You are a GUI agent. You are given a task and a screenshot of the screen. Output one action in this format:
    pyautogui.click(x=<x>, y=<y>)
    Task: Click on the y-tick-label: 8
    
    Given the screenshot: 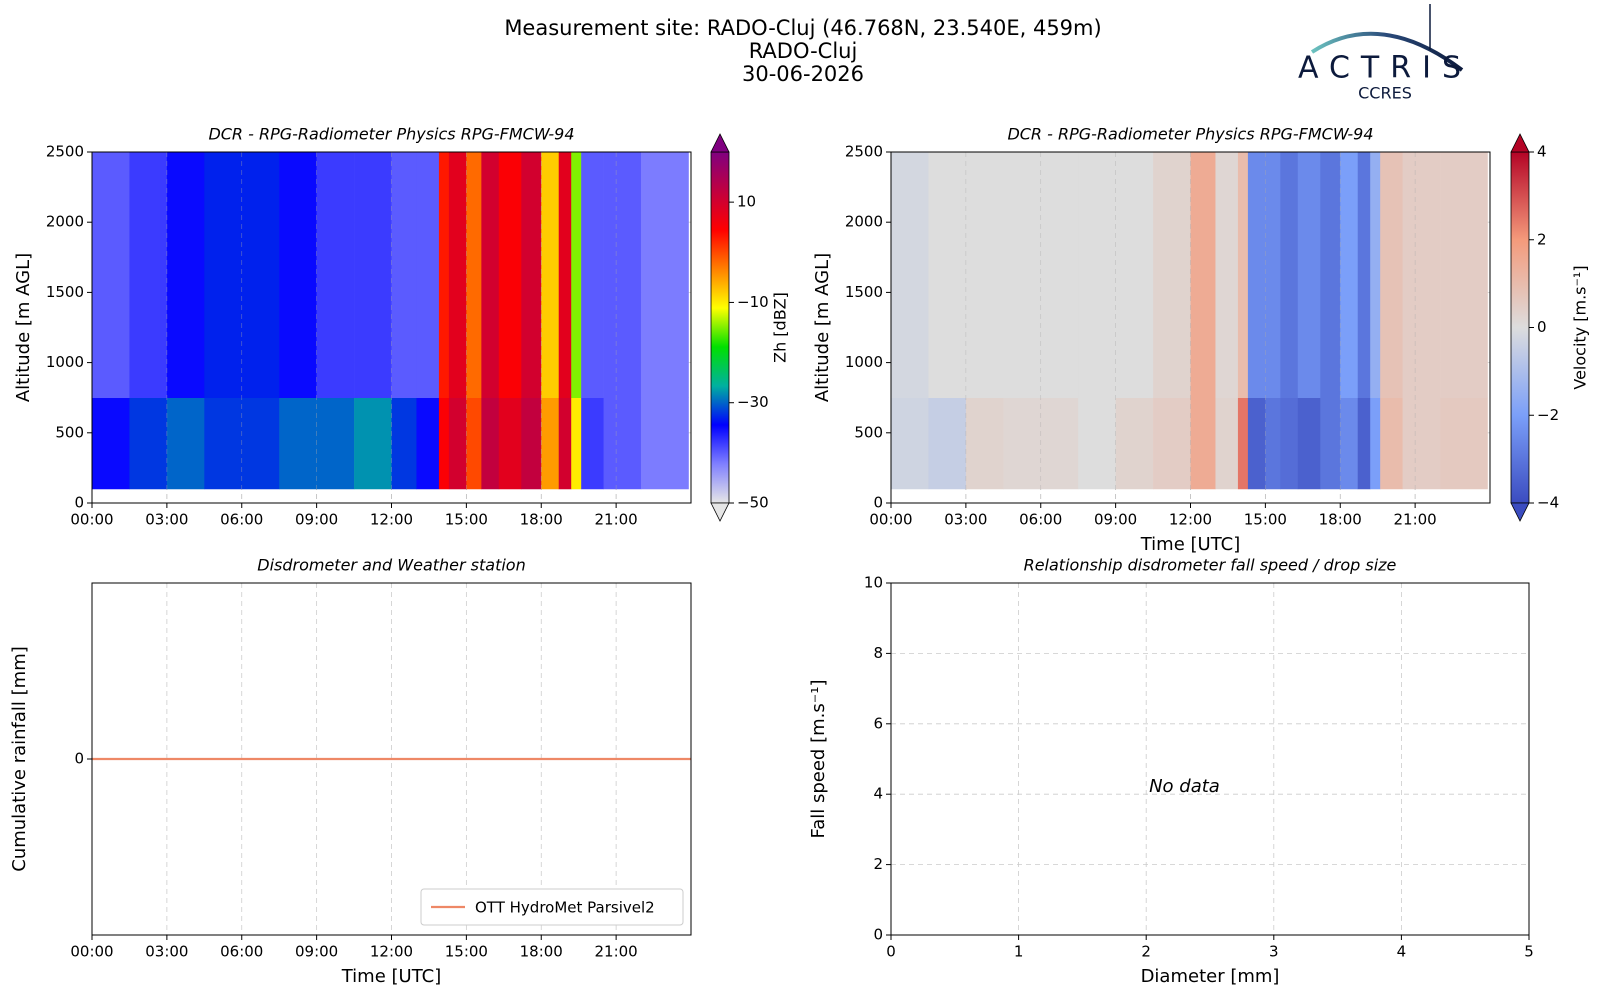 What is the action you would take?
    pyautogui.click(x=878, y=653)
    